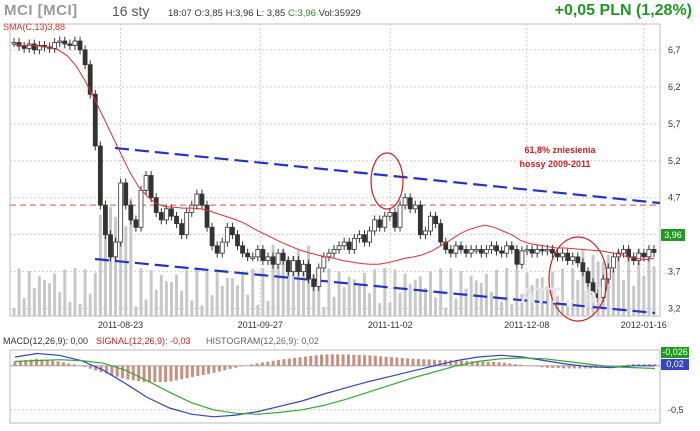 This screenshot has height=431, width=700. What do you see at coordinates (271, 13) in the screenshot?
I see `quote-low: L: 3,85` at bounding box center [271, 13].